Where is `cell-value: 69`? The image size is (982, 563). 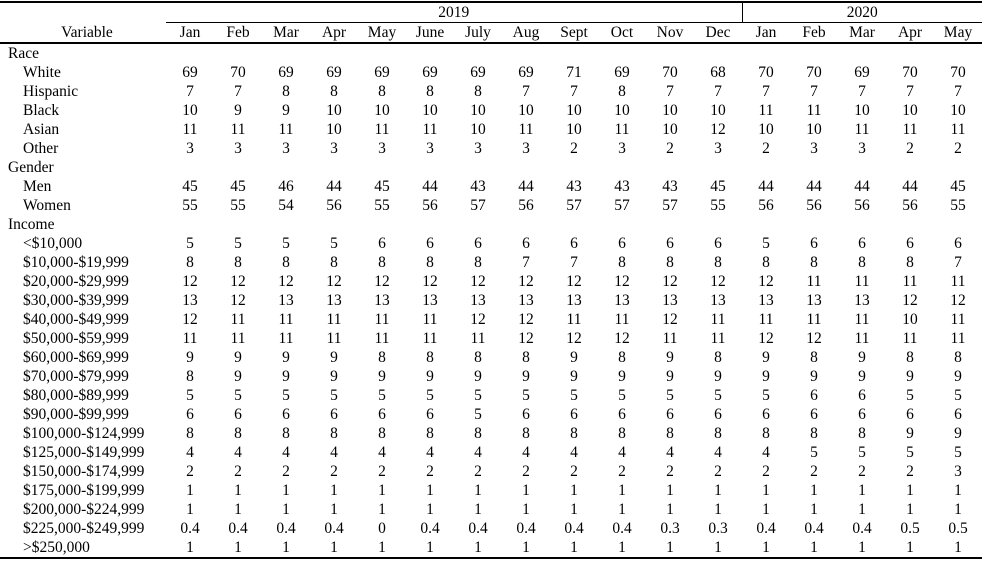 cell-value: 69 is located at coordinates (190, 72).